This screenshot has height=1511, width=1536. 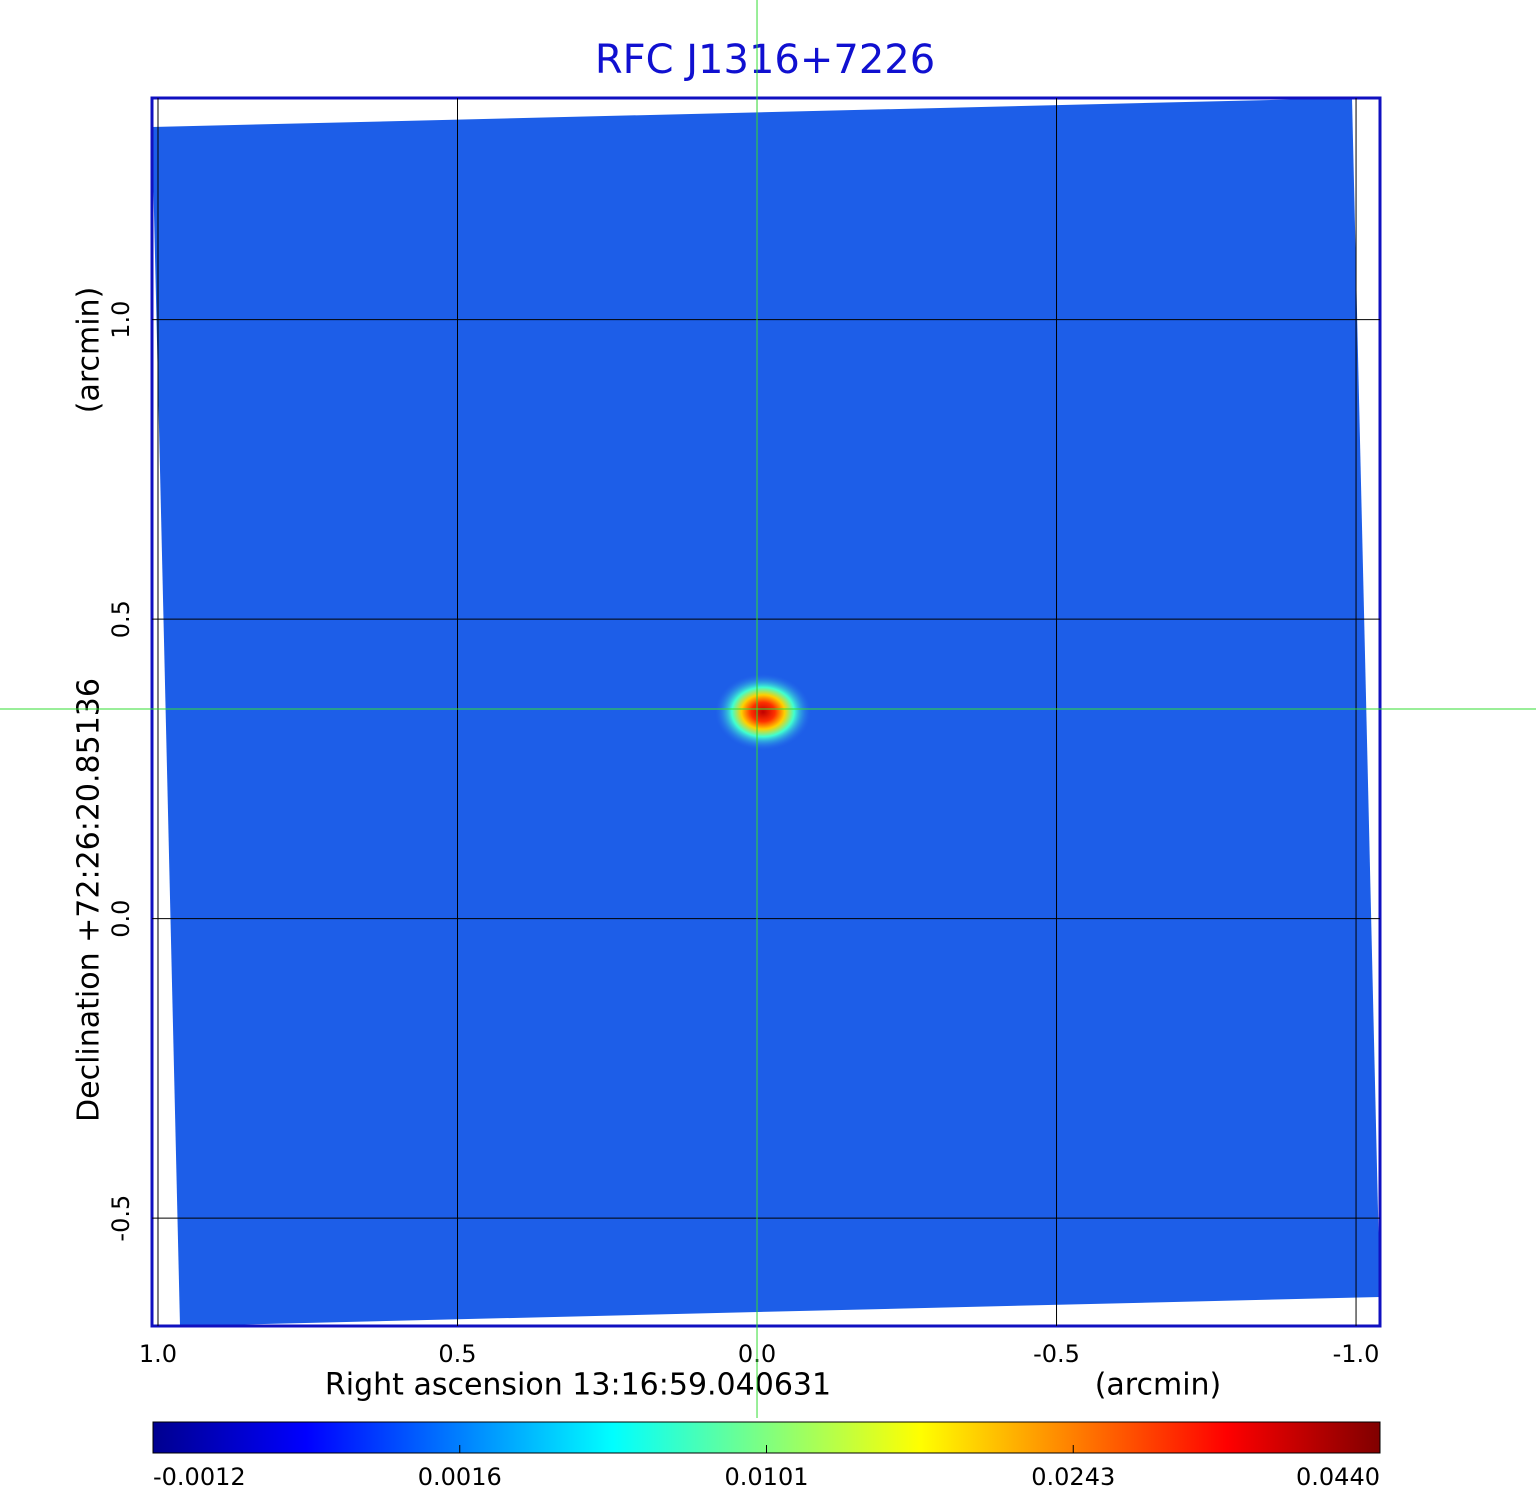 I want to click on y-tick-label: -0.5, so click(x=121, y=1218).